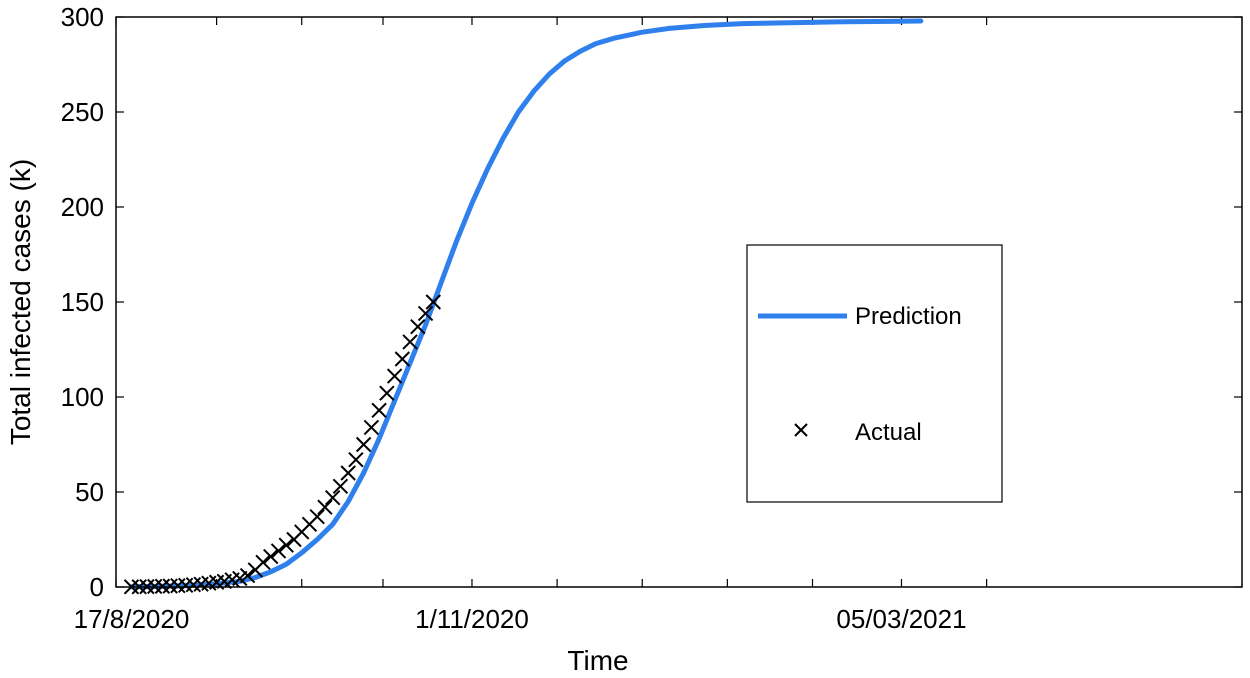  Describe the element at coordinates (82, 302) in the screenshot. I see `y-tick-label: 150` at that location.